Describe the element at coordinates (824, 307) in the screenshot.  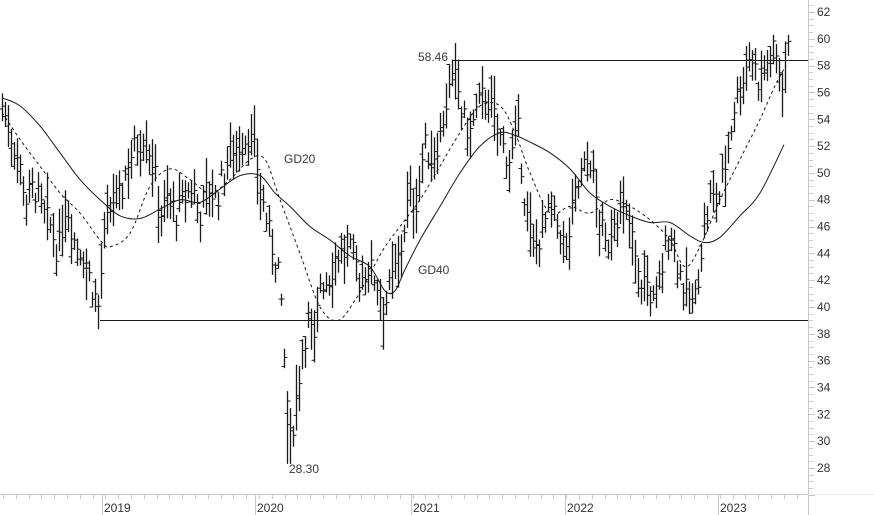
I see `y-tick-label: 40` at that location.